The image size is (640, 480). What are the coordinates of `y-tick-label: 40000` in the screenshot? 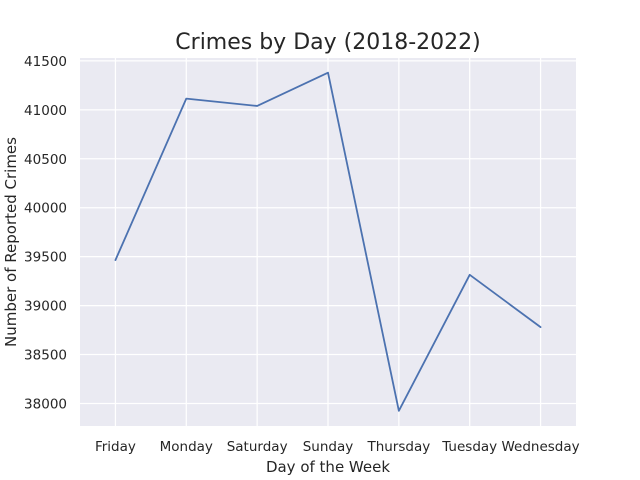 It's located at (45, 209).